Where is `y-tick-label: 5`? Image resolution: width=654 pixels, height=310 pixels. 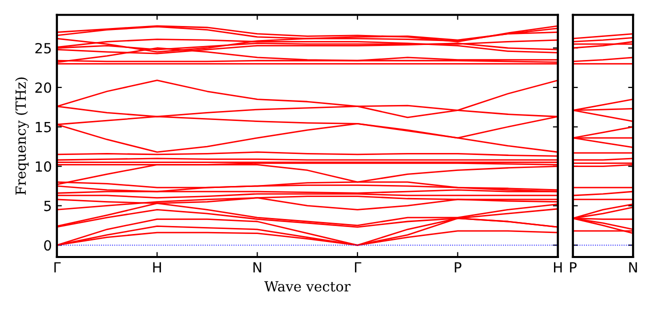 y-tick-label: 5 is located at coordinates (47, 206).